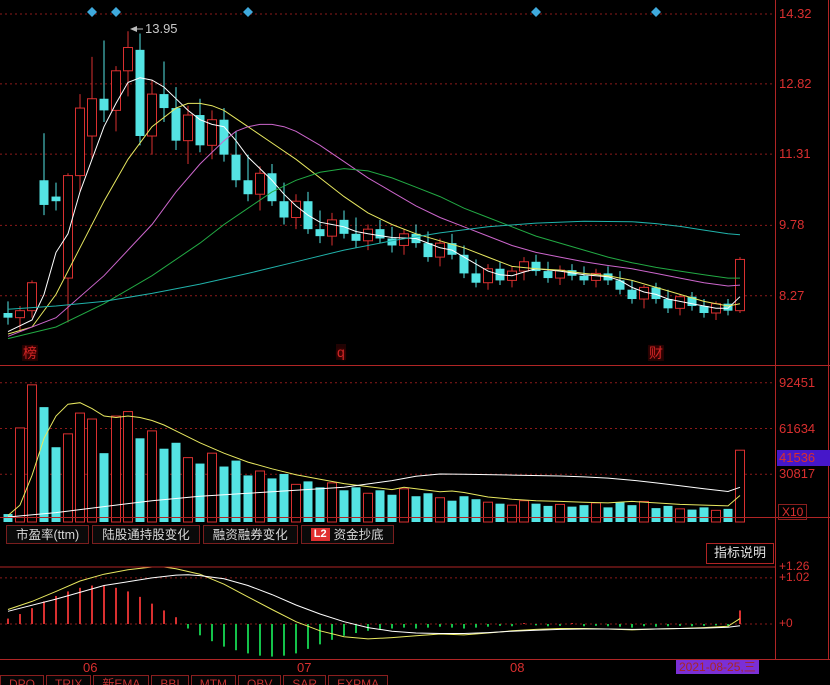 This screenshot has width=830, height=685. Describe the element at coordinates (260, 680) in the screenshot. I see `tab-obv: OBV` at that location.